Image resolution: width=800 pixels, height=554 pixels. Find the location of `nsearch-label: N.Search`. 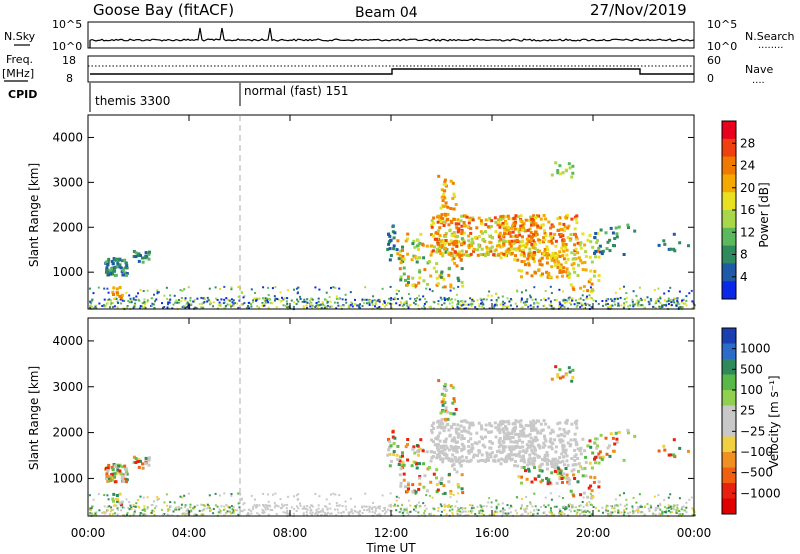

nsearch-label: N.Search is located at coordinates (770, 36).